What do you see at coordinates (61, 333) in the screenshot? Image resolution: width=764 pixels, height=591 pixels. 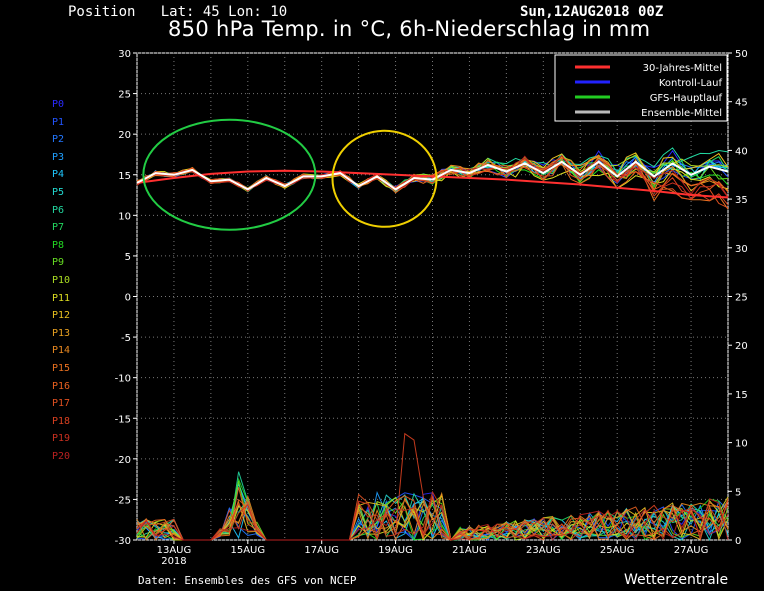 I see `member-label-p13: P13` at bounding box center [61, 333].